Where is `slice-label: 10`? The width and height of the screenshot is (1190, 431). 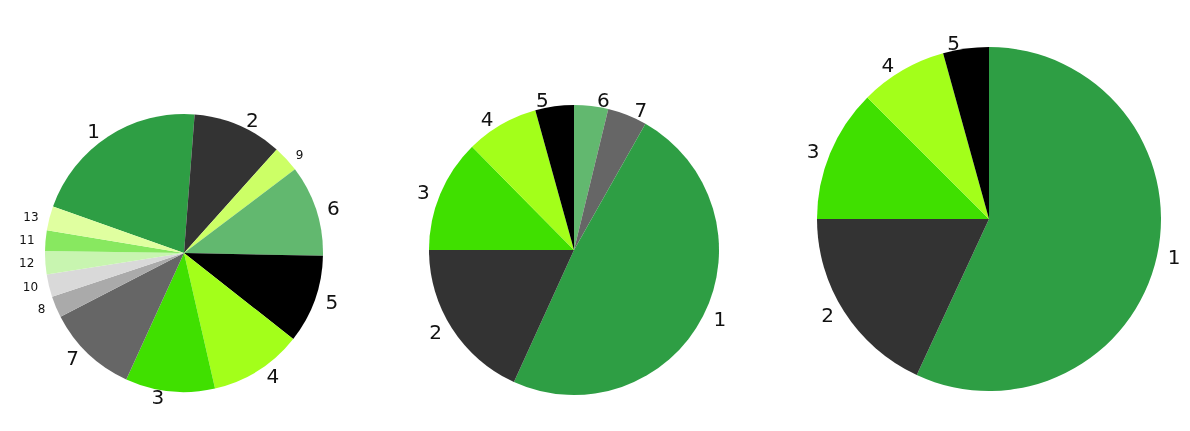 slice-label: 10 is located at coordinates (30, 287).